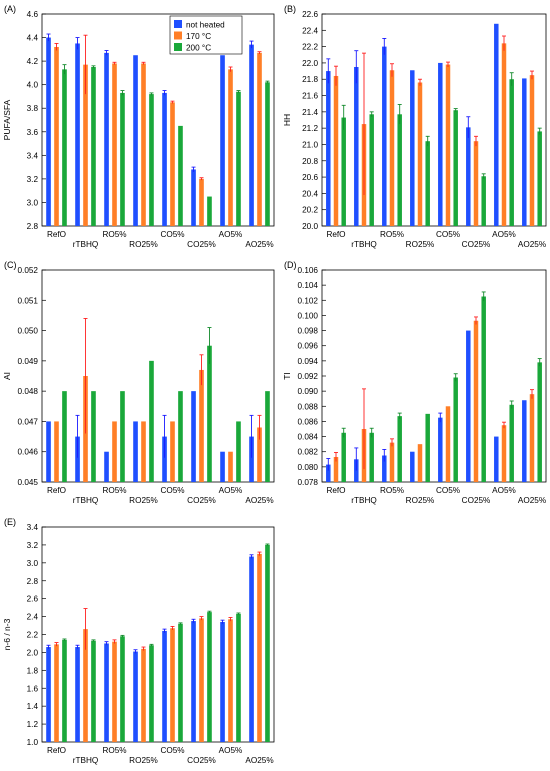 The height and width of the screenshot is (771, 550). Describe the element at coordinates (308, 437) in the screenshot. I see `y-tick-label: 0.084` at that location.